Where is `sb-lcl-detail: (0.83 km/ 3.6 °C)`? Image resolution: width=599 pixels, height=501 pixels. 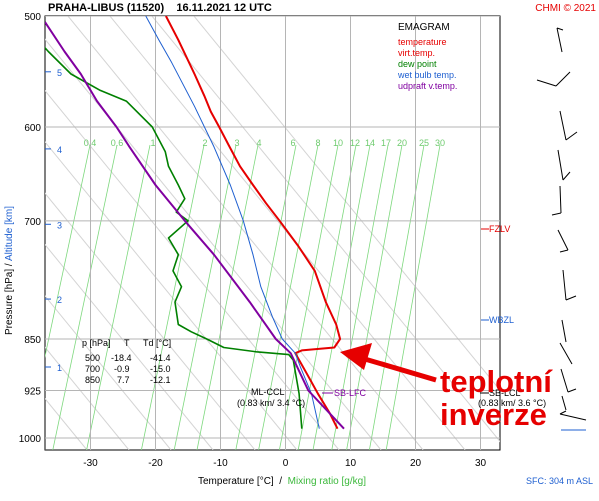
sb-lcl-detail: (0.83 km/ 3.6 °C) is located at coordinates (512, 403).